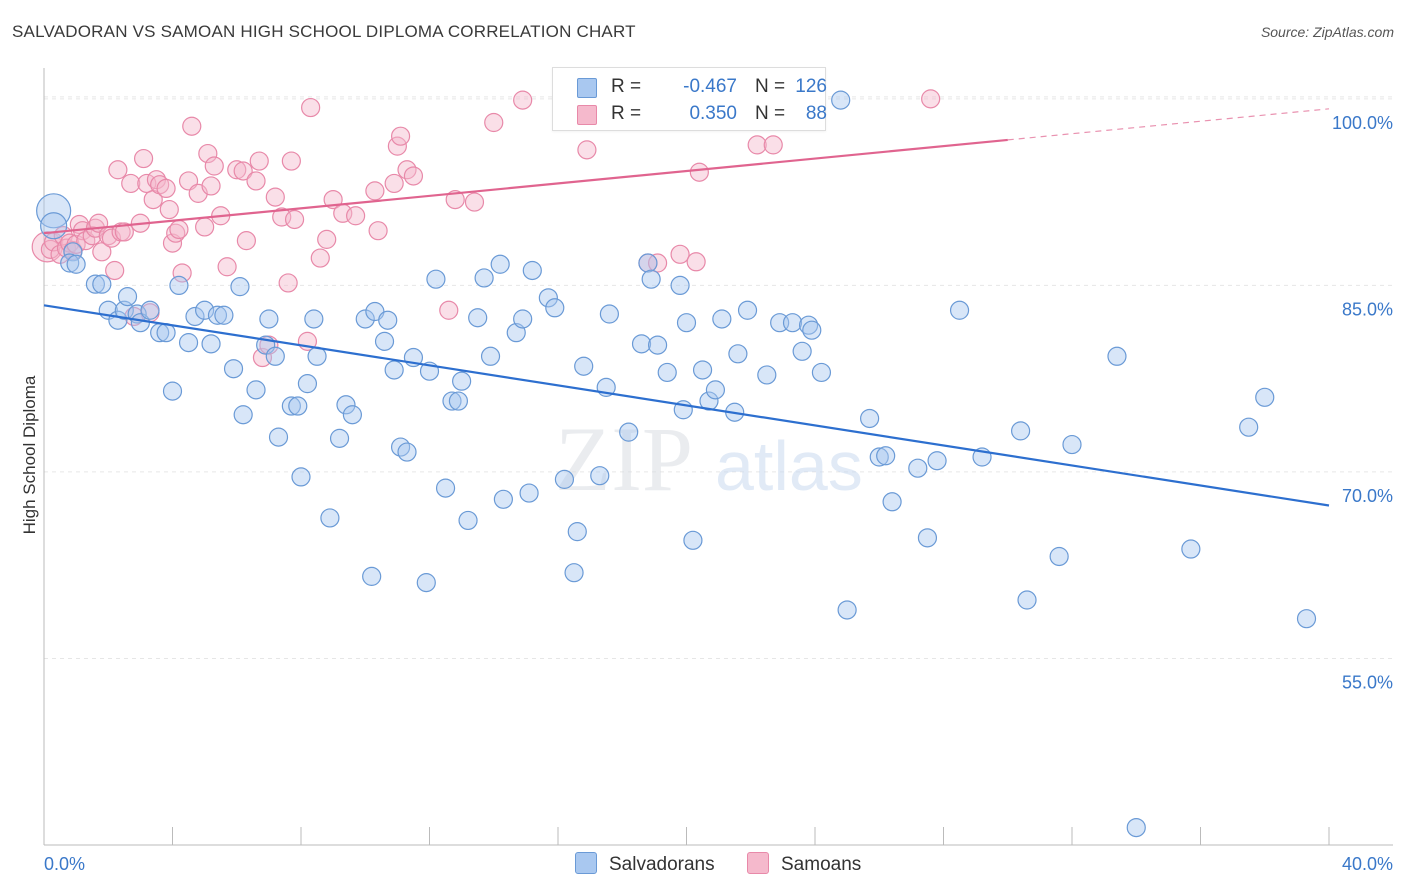  What do you see at coordinates (689, 99) in the screenshot?
I see `correlation-legend: R = -0.467 N = 126 R = 0.350 N = 88` at bounding box center [689, 99].